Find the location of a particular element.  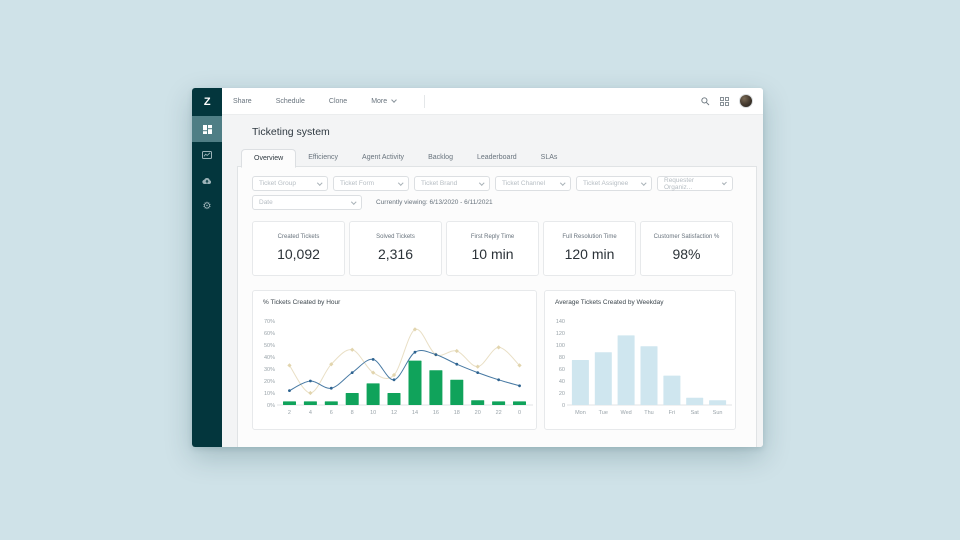

filter-label: Date is located at coordinates (266, 202).